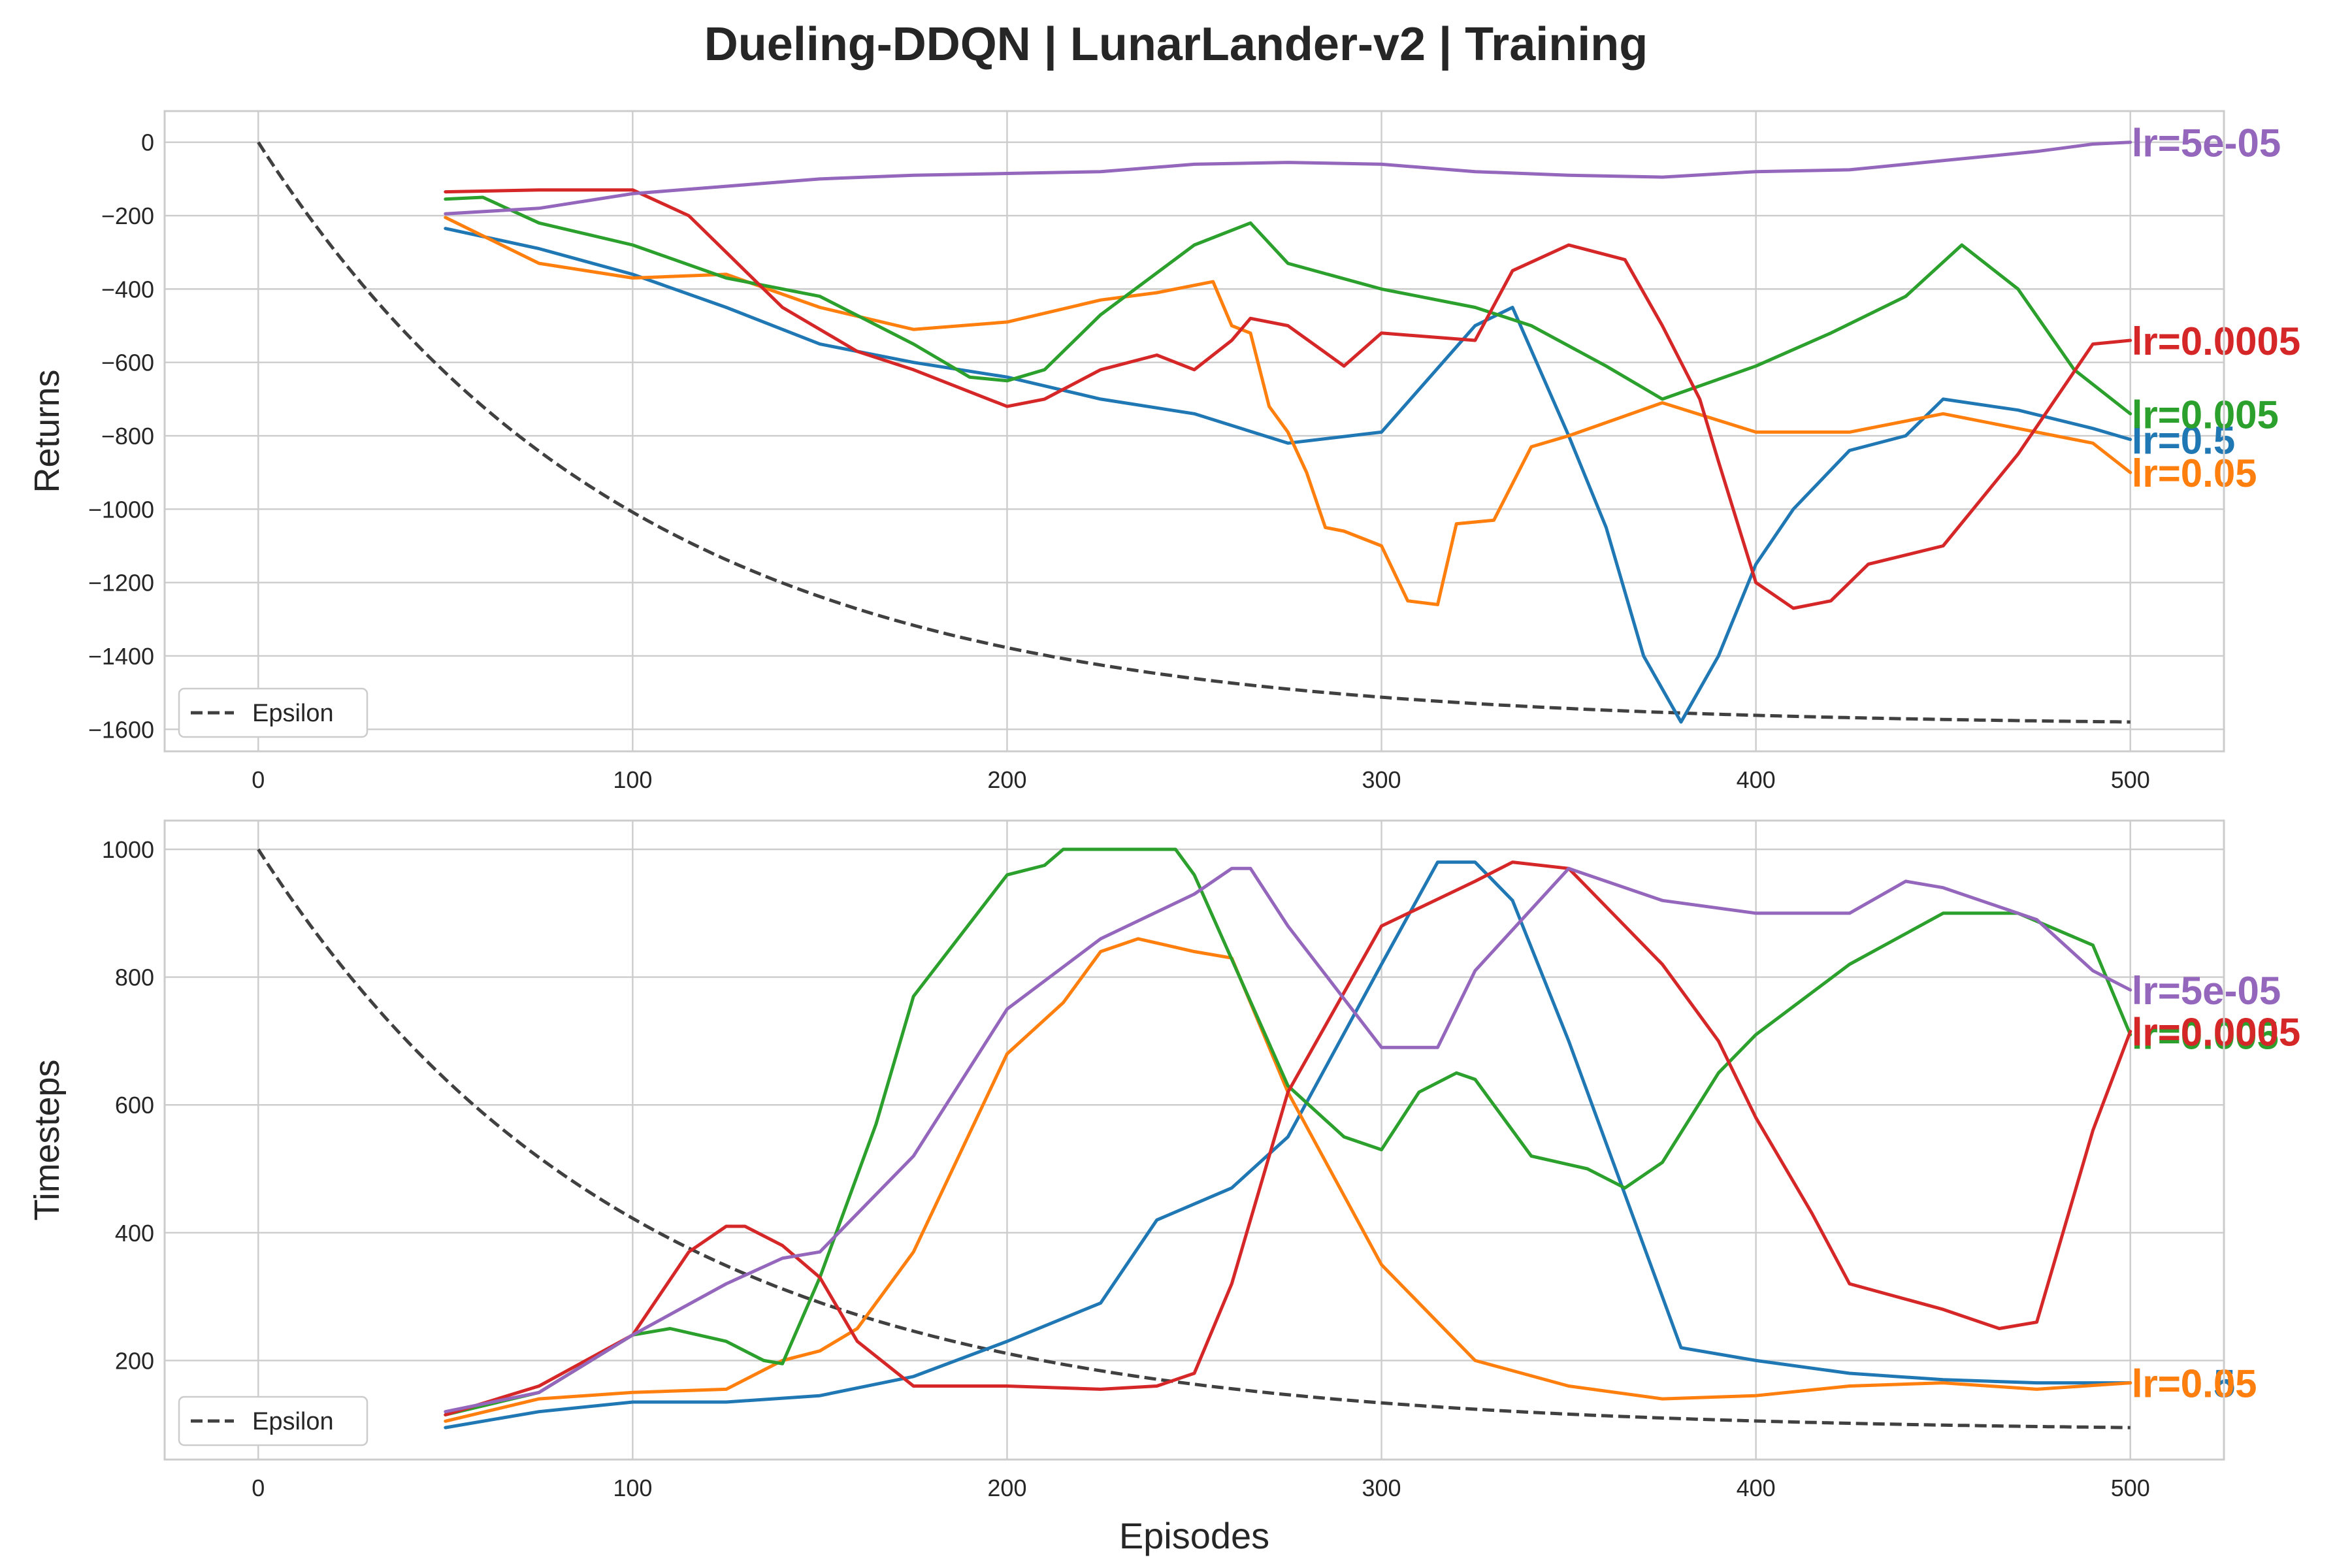  What do you see at coordinates (128, 849) in the screenshot?
I see `y-tick-label: 1000` at bounding box center [128, 849].